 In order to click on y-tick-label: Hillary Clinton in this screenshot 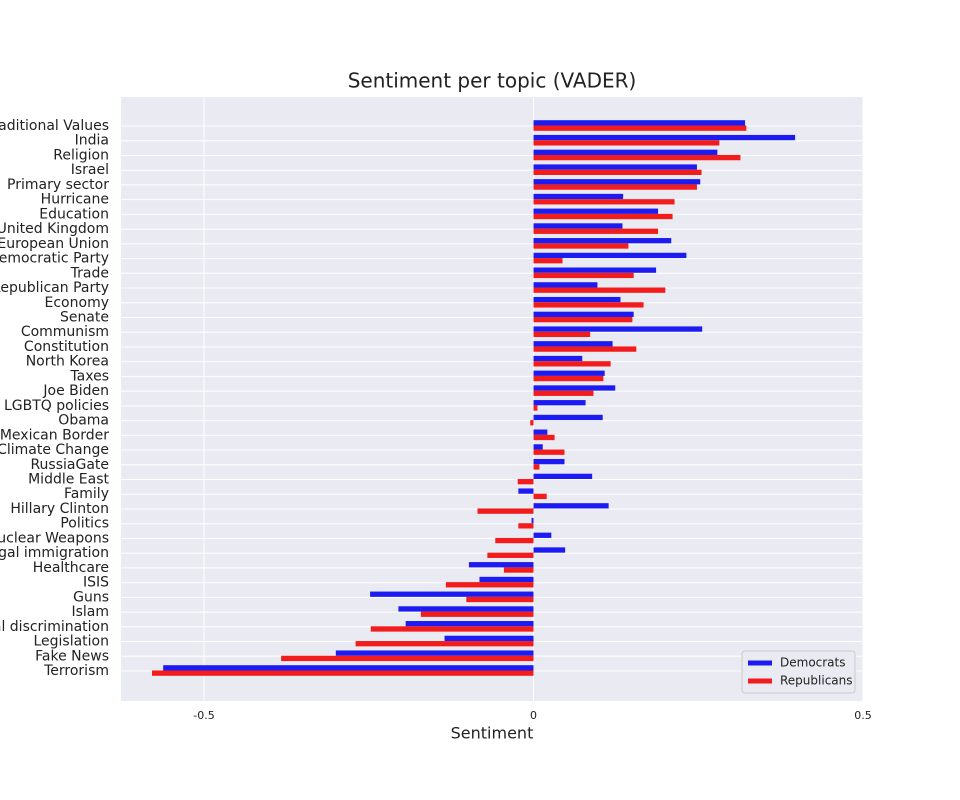, I will do `click(59, 509)`.